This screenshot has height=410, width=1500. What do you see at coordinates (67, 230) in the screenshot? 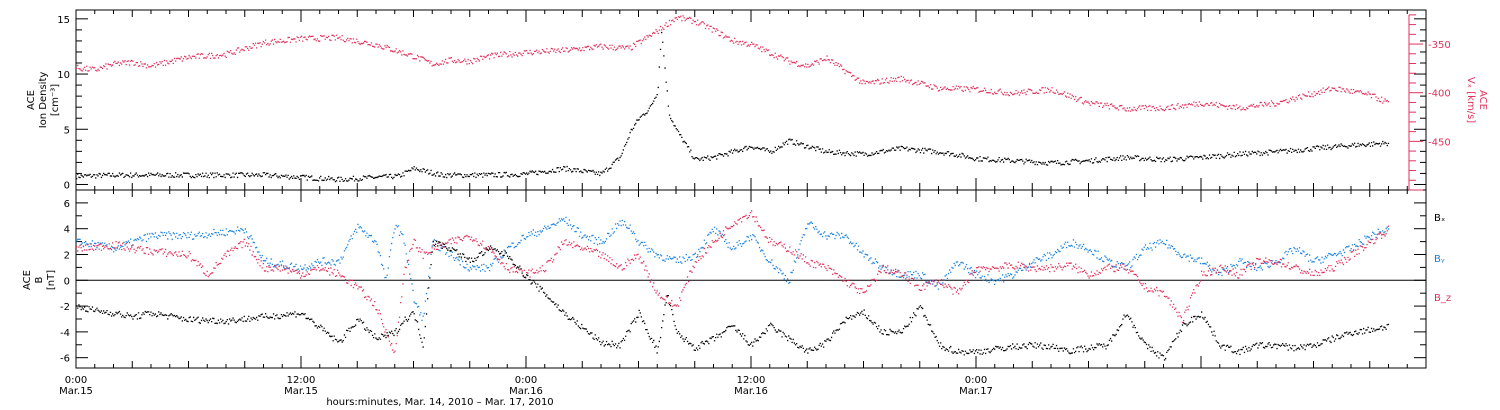
I see `field-tick-label: 4` at bounding box center [67, 230].